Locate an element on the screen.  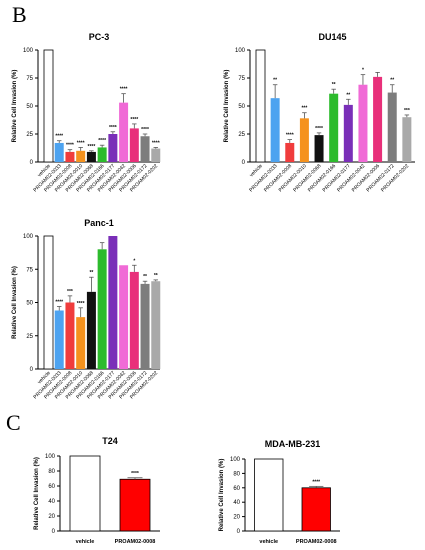
chart-title: Panc-1 is located at coordinates (99, 223).